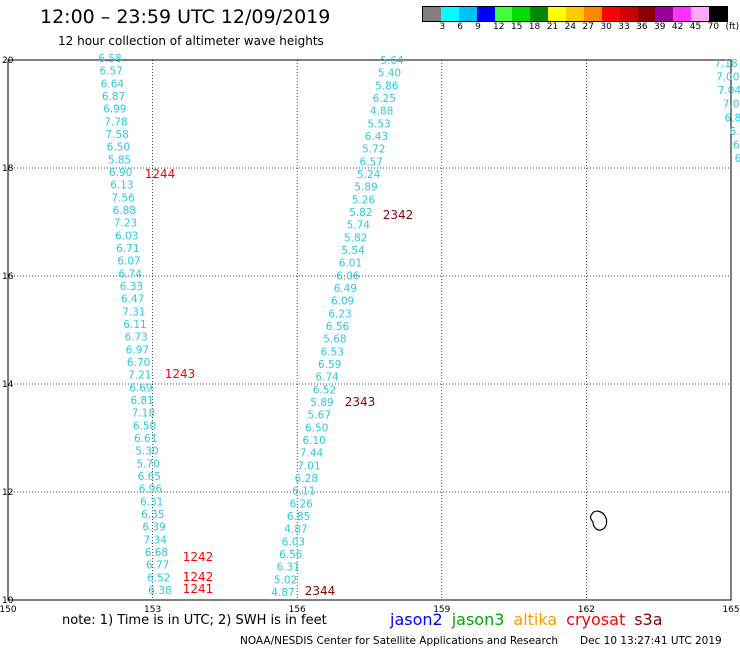  Describe the element at coordinates (648, 619) in the screenshot. I see `satellite-legend-item: s3a` at that location.